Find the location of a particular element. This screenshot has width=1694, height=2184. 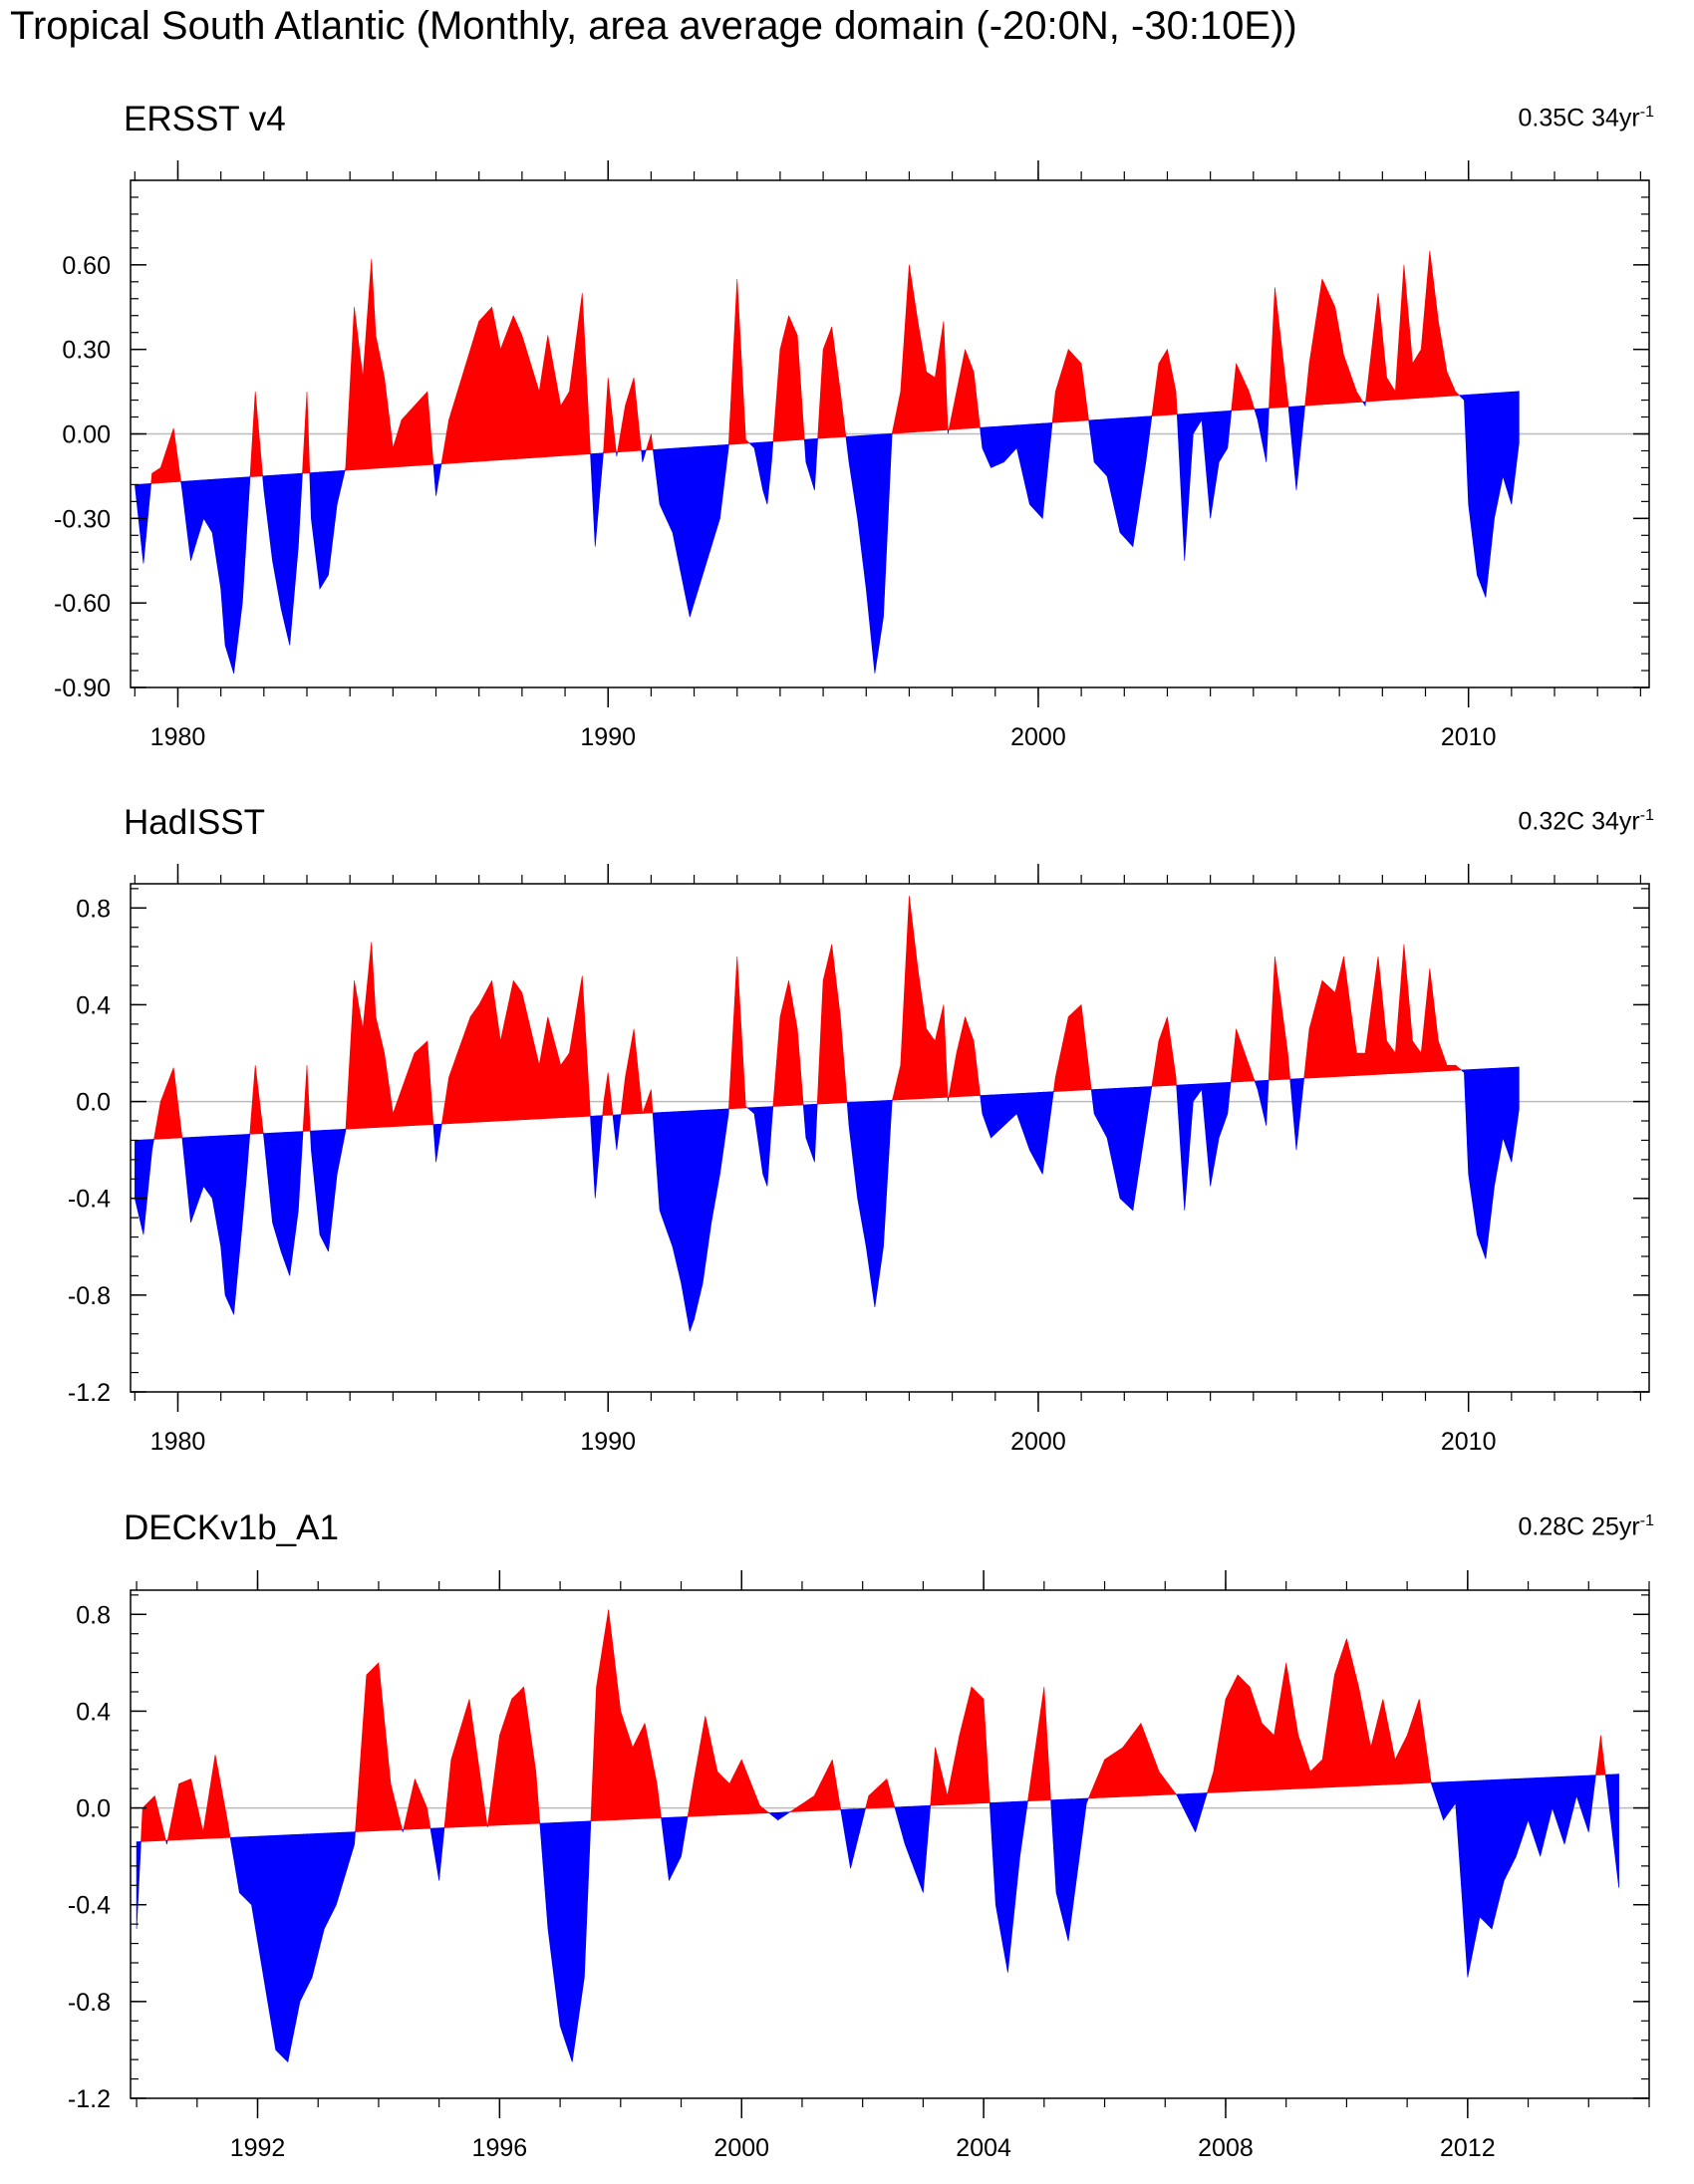

y-tick-label: 0.00 is located at coordinates (86, 435).